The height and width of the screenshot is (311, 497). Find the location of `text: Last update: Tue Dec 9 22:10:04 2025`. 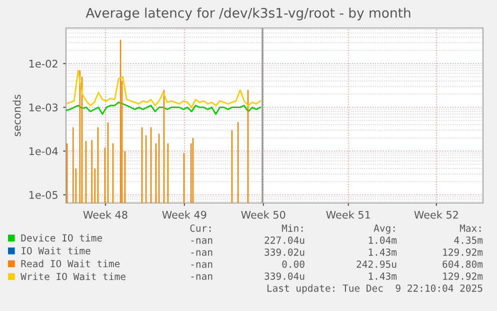

text: Last update: Tue Dec 9 22:10:04 2025 is located at coordinates (374, 289).